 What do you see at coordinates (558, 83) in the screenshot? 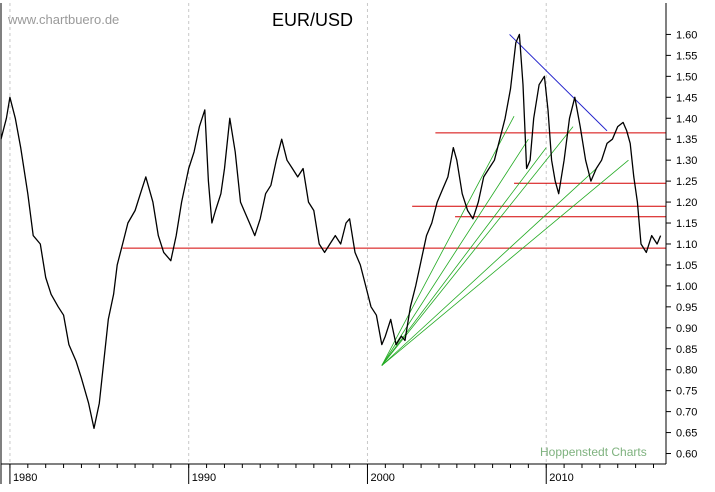
I see `downtrend-line` at bounding box center [558, 83].